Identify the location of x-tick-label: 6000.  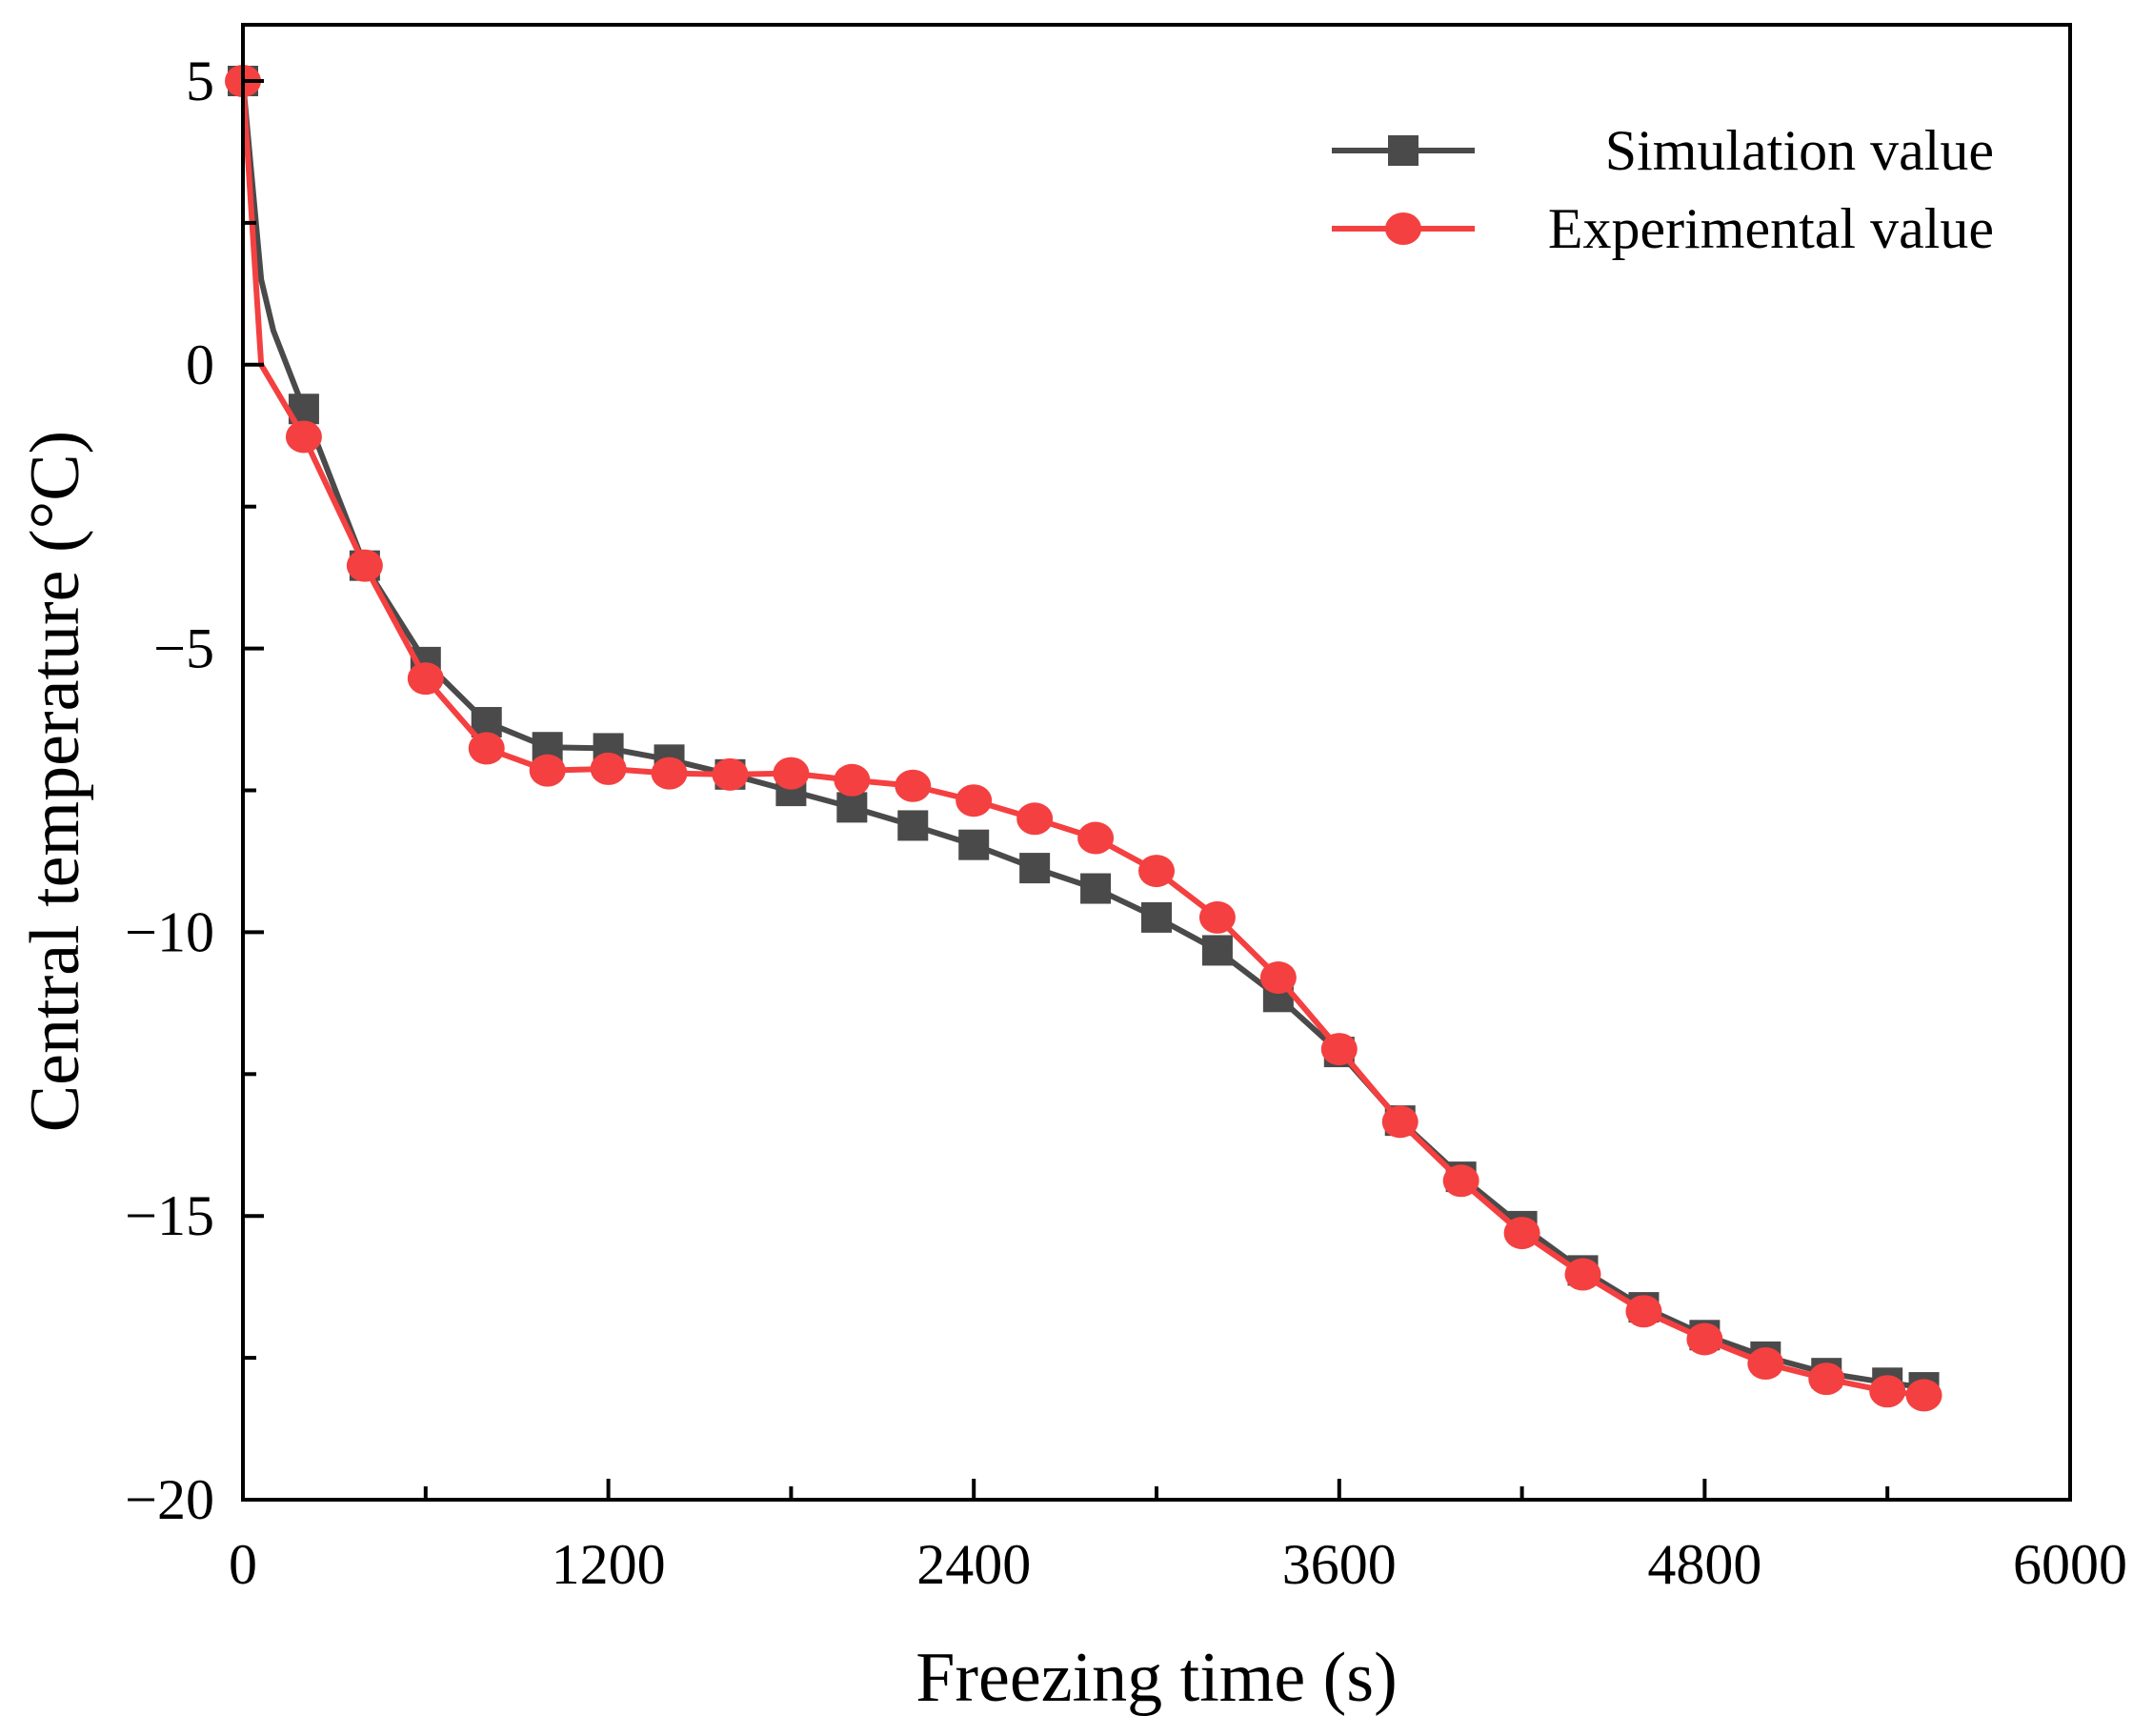
(2070, 1564).